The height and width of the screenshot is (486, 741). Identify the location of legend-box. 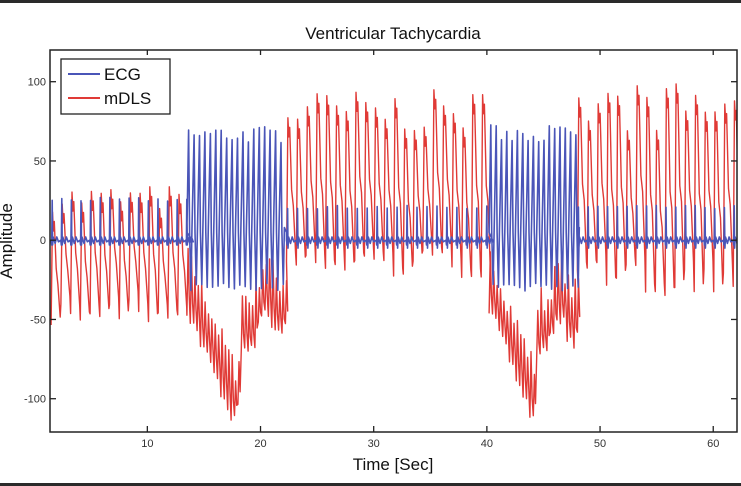
(115, 86).